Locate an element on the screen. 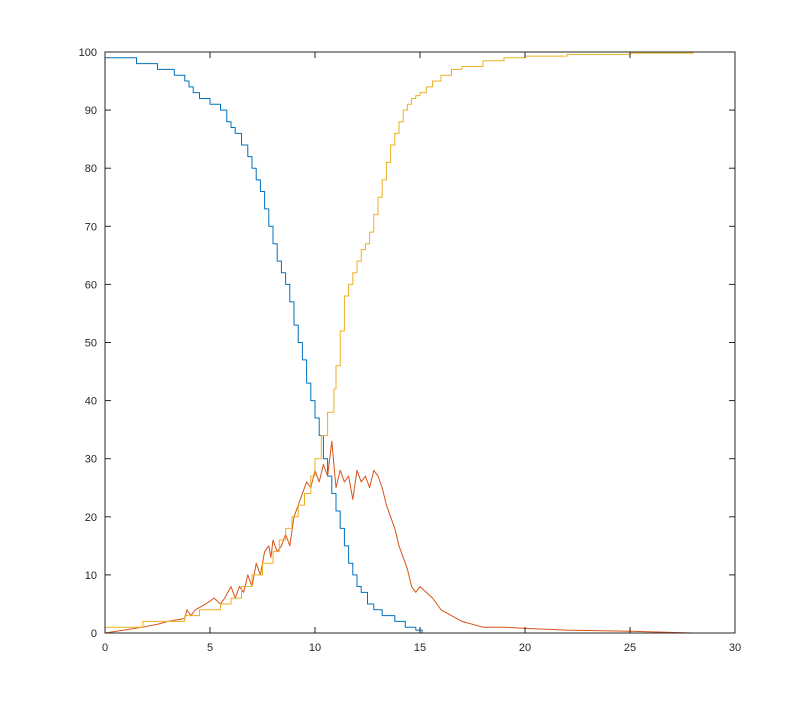 The width and height of the screenshot is (810, 711). x-tick-label: 20 is located at coordinates (525, 648).